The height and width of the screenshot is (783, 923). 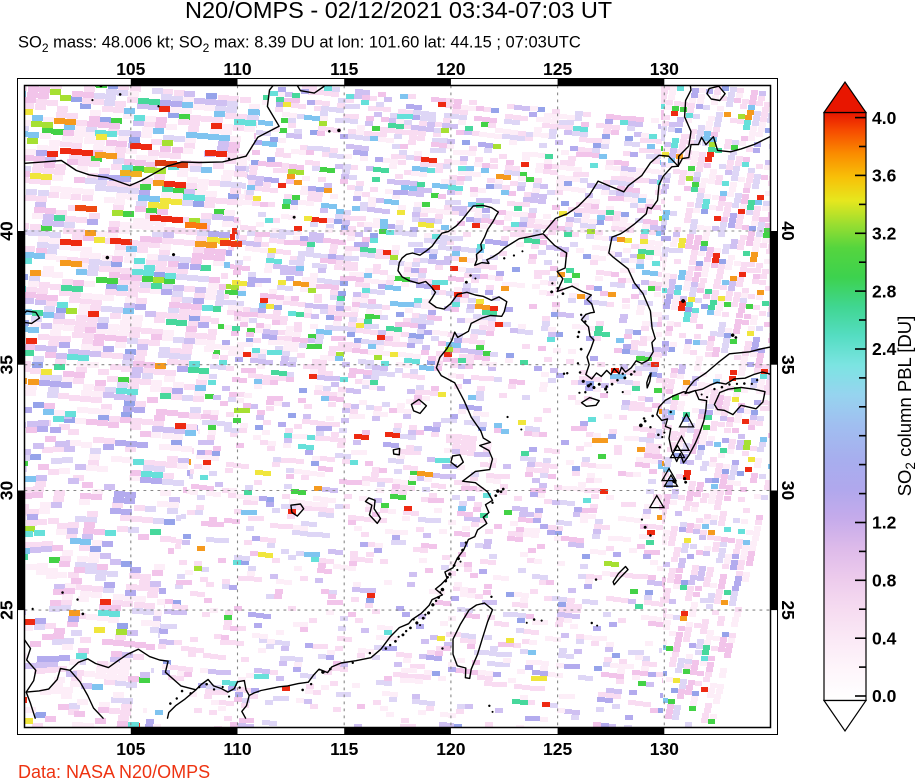 What do you see at coordinates (114, 772) in the screenshot?
I see `svg-text: Data: NASA N20/OMPS` at bounding box center [114, 772].